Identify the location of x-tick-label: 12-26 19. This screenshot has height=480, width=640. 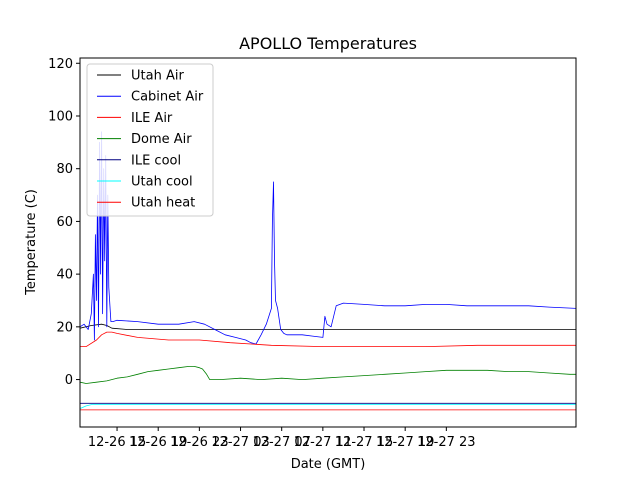
(158, 442).